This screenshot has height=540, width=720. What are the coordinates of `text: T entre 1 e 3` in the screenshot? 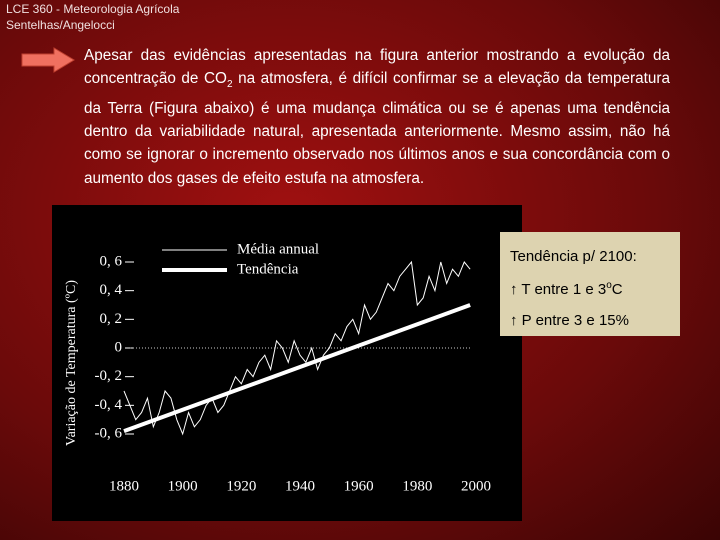 It's located at (562, 289).